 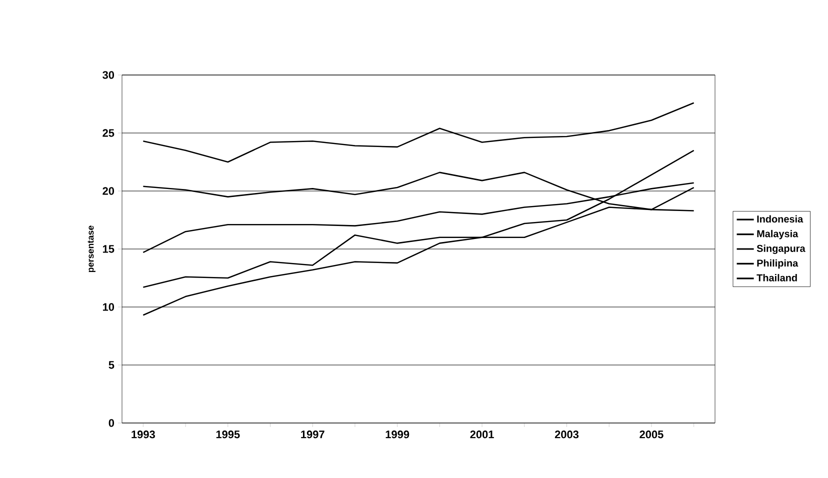 What do you see at coordinates (781, 249) in the screenshot?
I see `legend-label: Singapura` at bounding box center [781, 249].